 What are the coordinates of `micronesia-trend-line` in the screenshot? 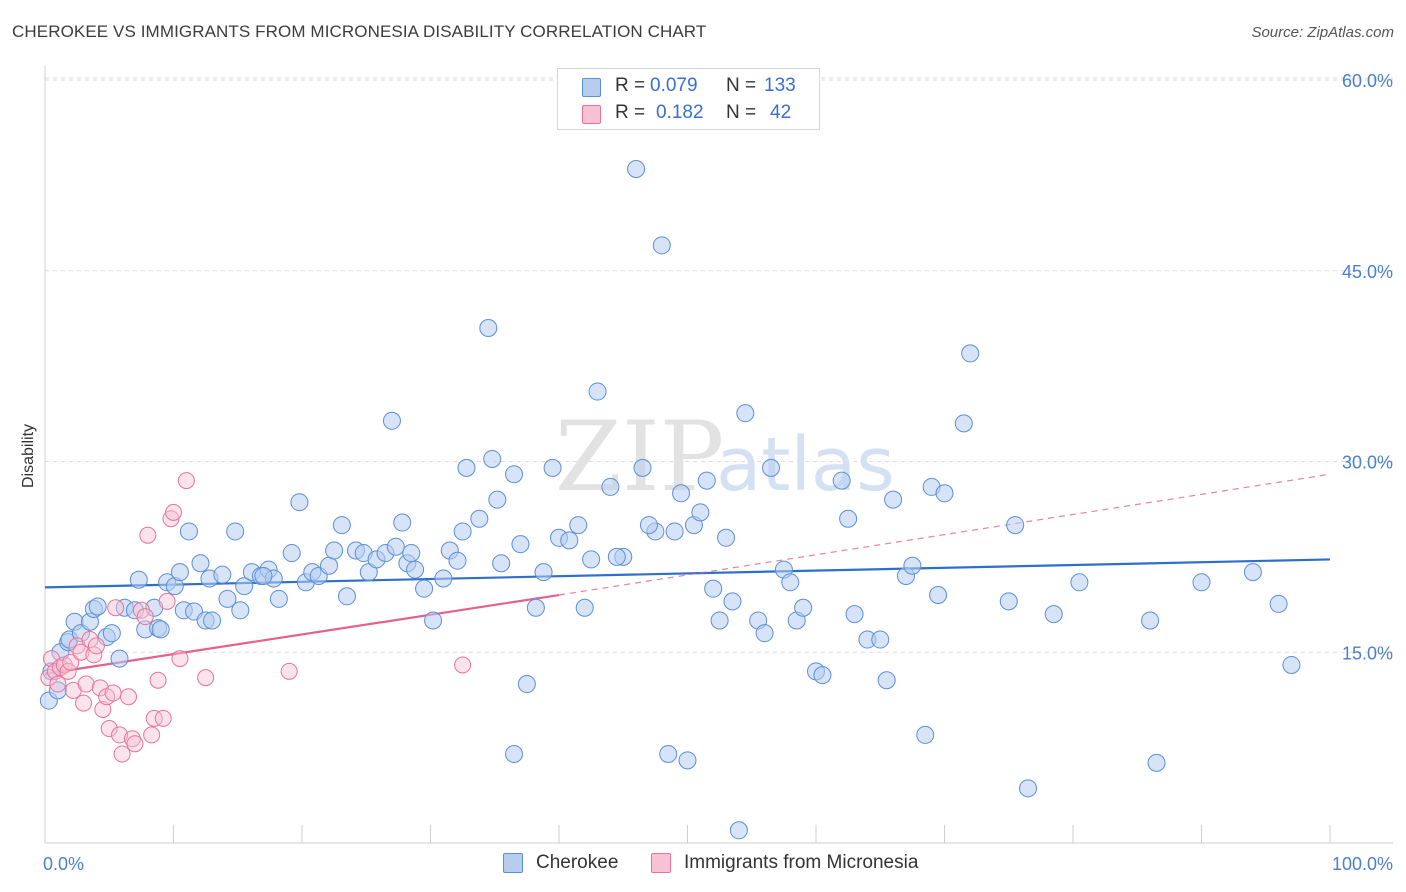 It's located at (302, 634).